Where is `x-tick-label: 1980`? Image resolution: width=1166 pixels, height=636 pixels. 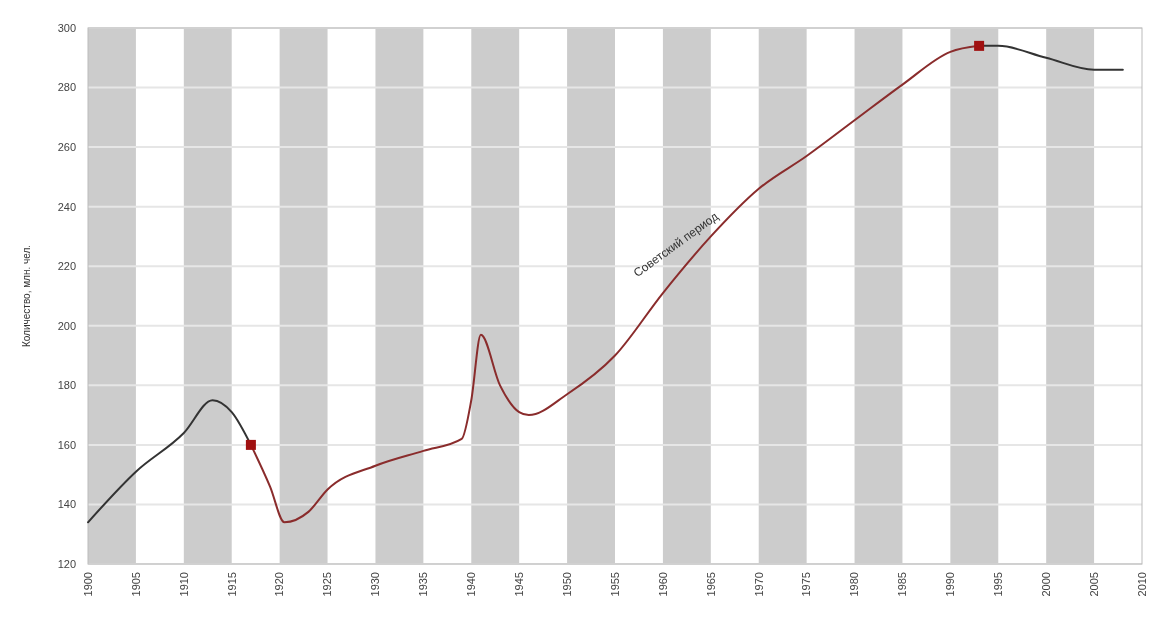 x-tick-label: 1980 is located at coordinates (854, 584).